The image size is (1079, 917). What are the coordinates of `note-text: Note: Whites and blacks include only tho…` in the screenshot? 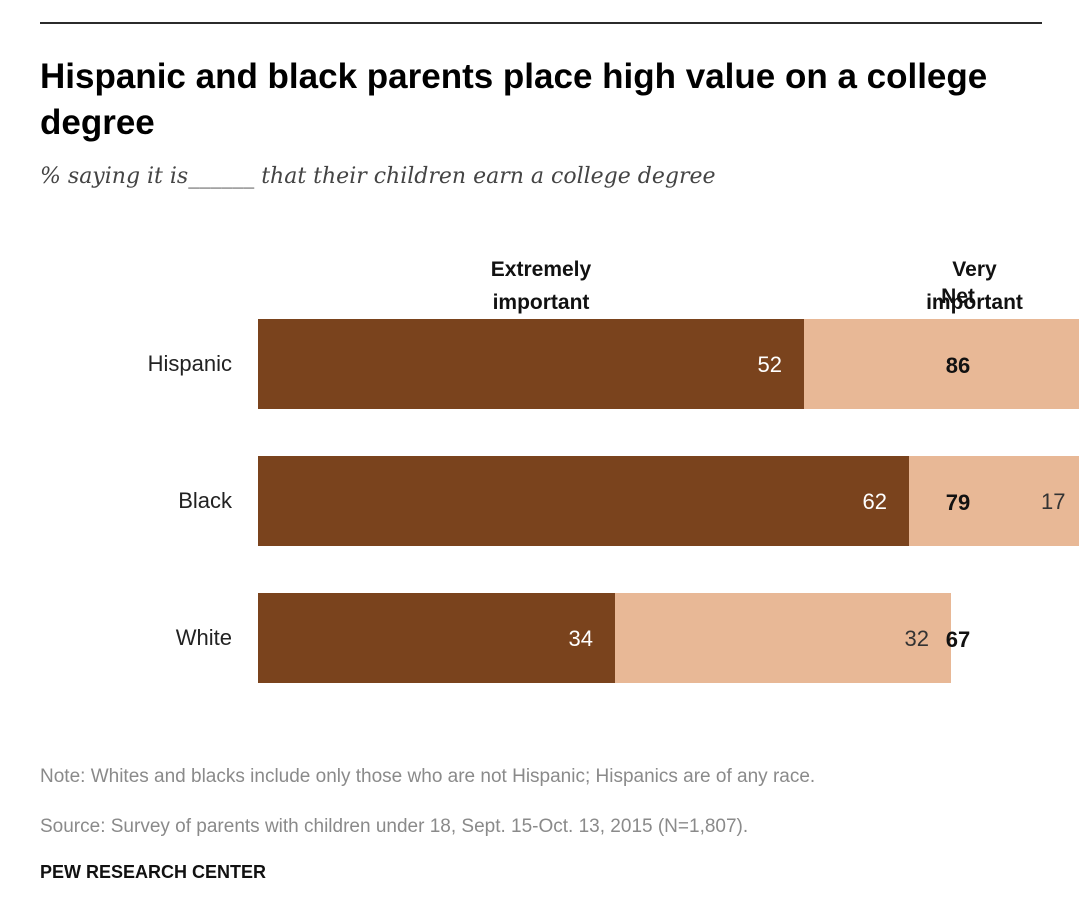 It's located at (428, 776).